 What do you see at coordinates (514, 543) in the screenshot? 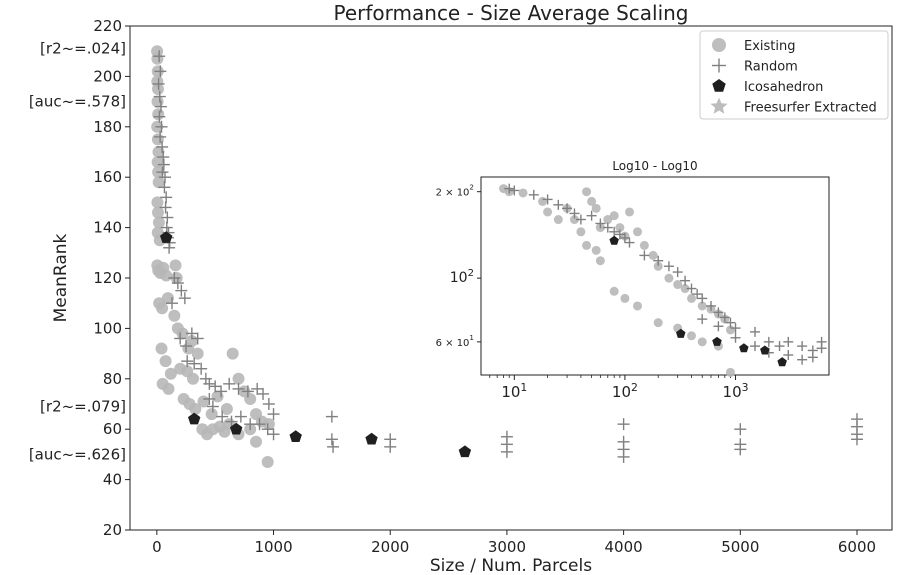
I see `x-axis-ticks: 0 1000 2000 3000 4000 5000 6000` at bounding box center [514, 543].